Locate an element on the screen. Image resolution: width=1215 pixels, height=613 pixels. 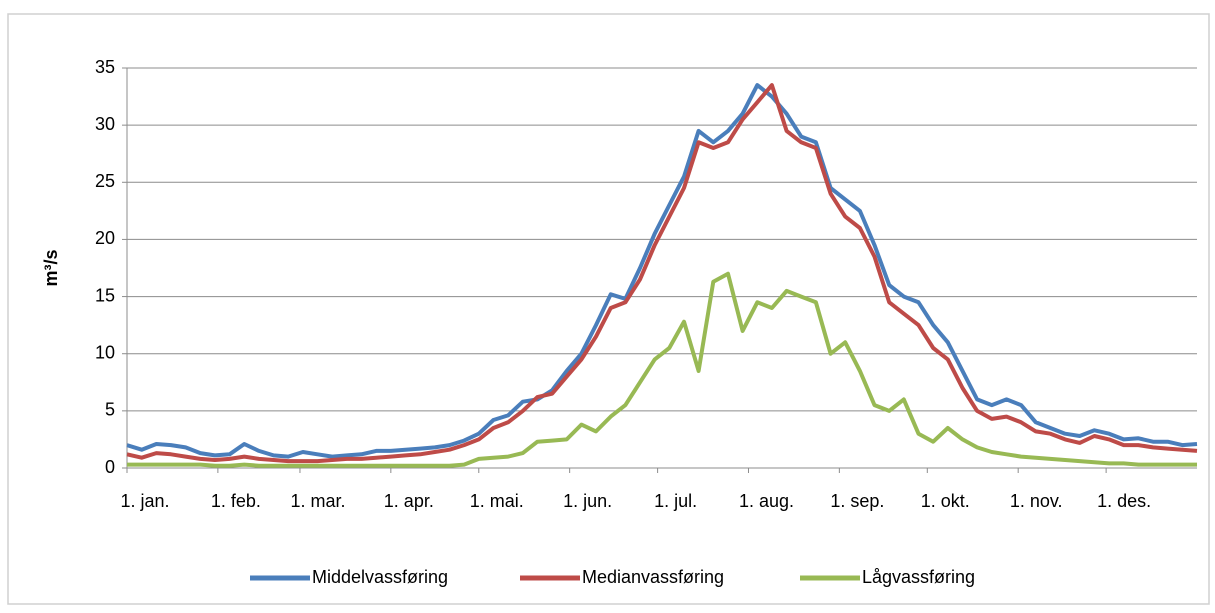
y-tick-label: 5 is located at coordinates (110, 410).